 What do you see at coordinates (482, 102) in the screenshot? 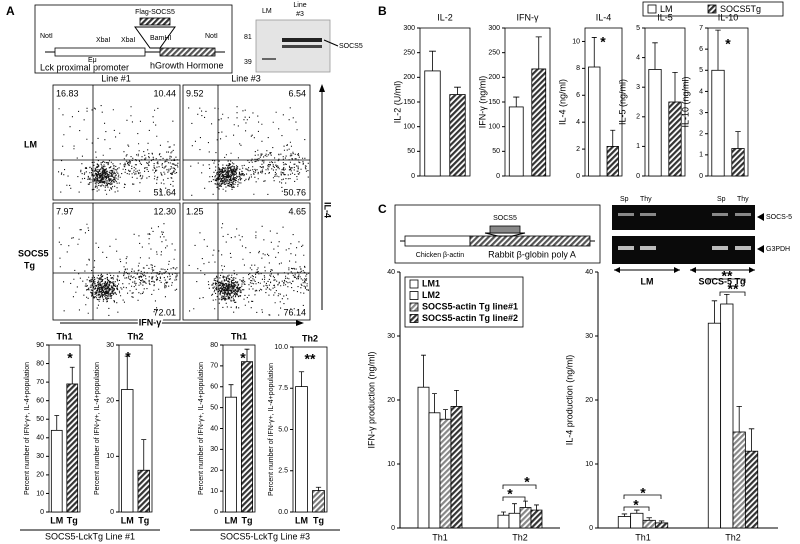
I see `y-axis-label: IFN-γ (ng/ml)` at bounding box center [482, 102].